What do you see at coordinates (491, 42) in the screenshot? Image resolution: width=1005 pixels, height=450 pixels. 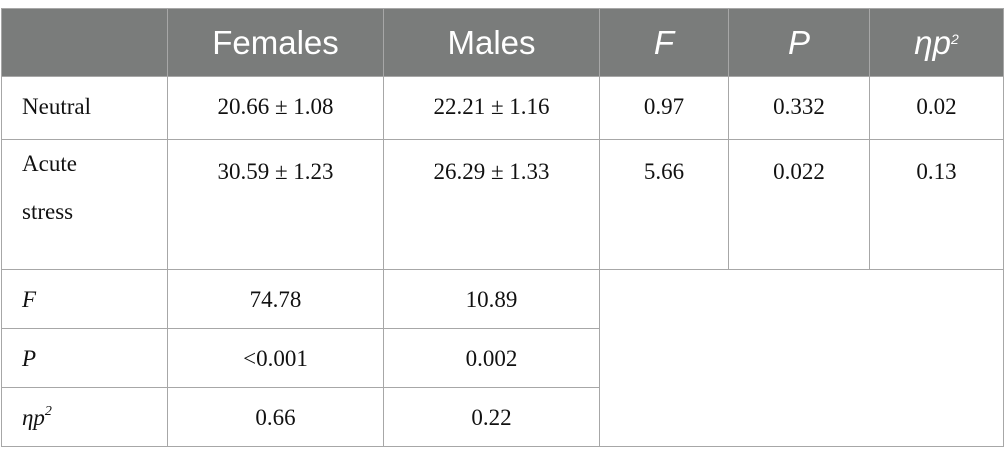 I see `header-males: Males` at bounding box center [491, 42].